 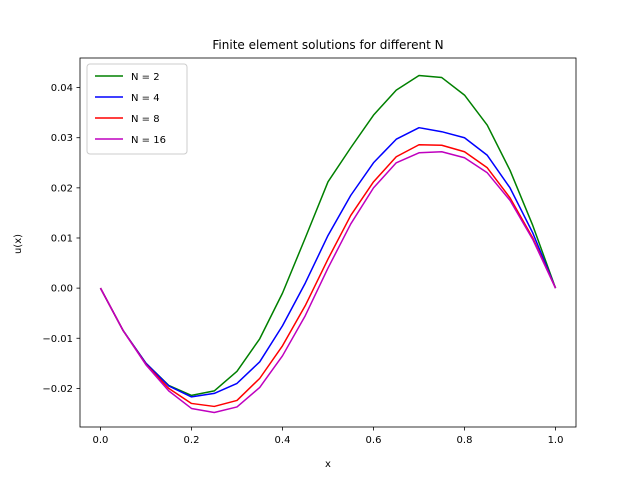 I want to click on x-tick-label-3: 0.6, so click(x=374, y=440).